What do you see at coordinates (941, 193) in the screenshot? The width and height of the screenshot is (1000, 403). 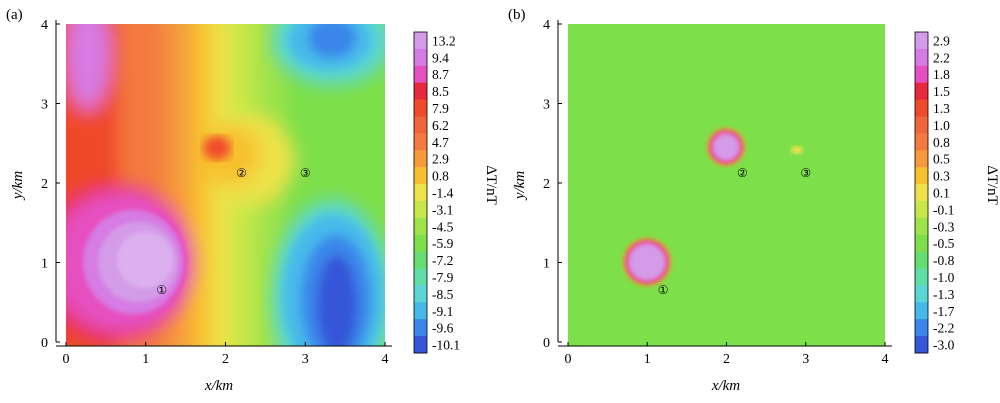 I see `colorbar-level-label: 0.1` at bounding box center [941, 193].